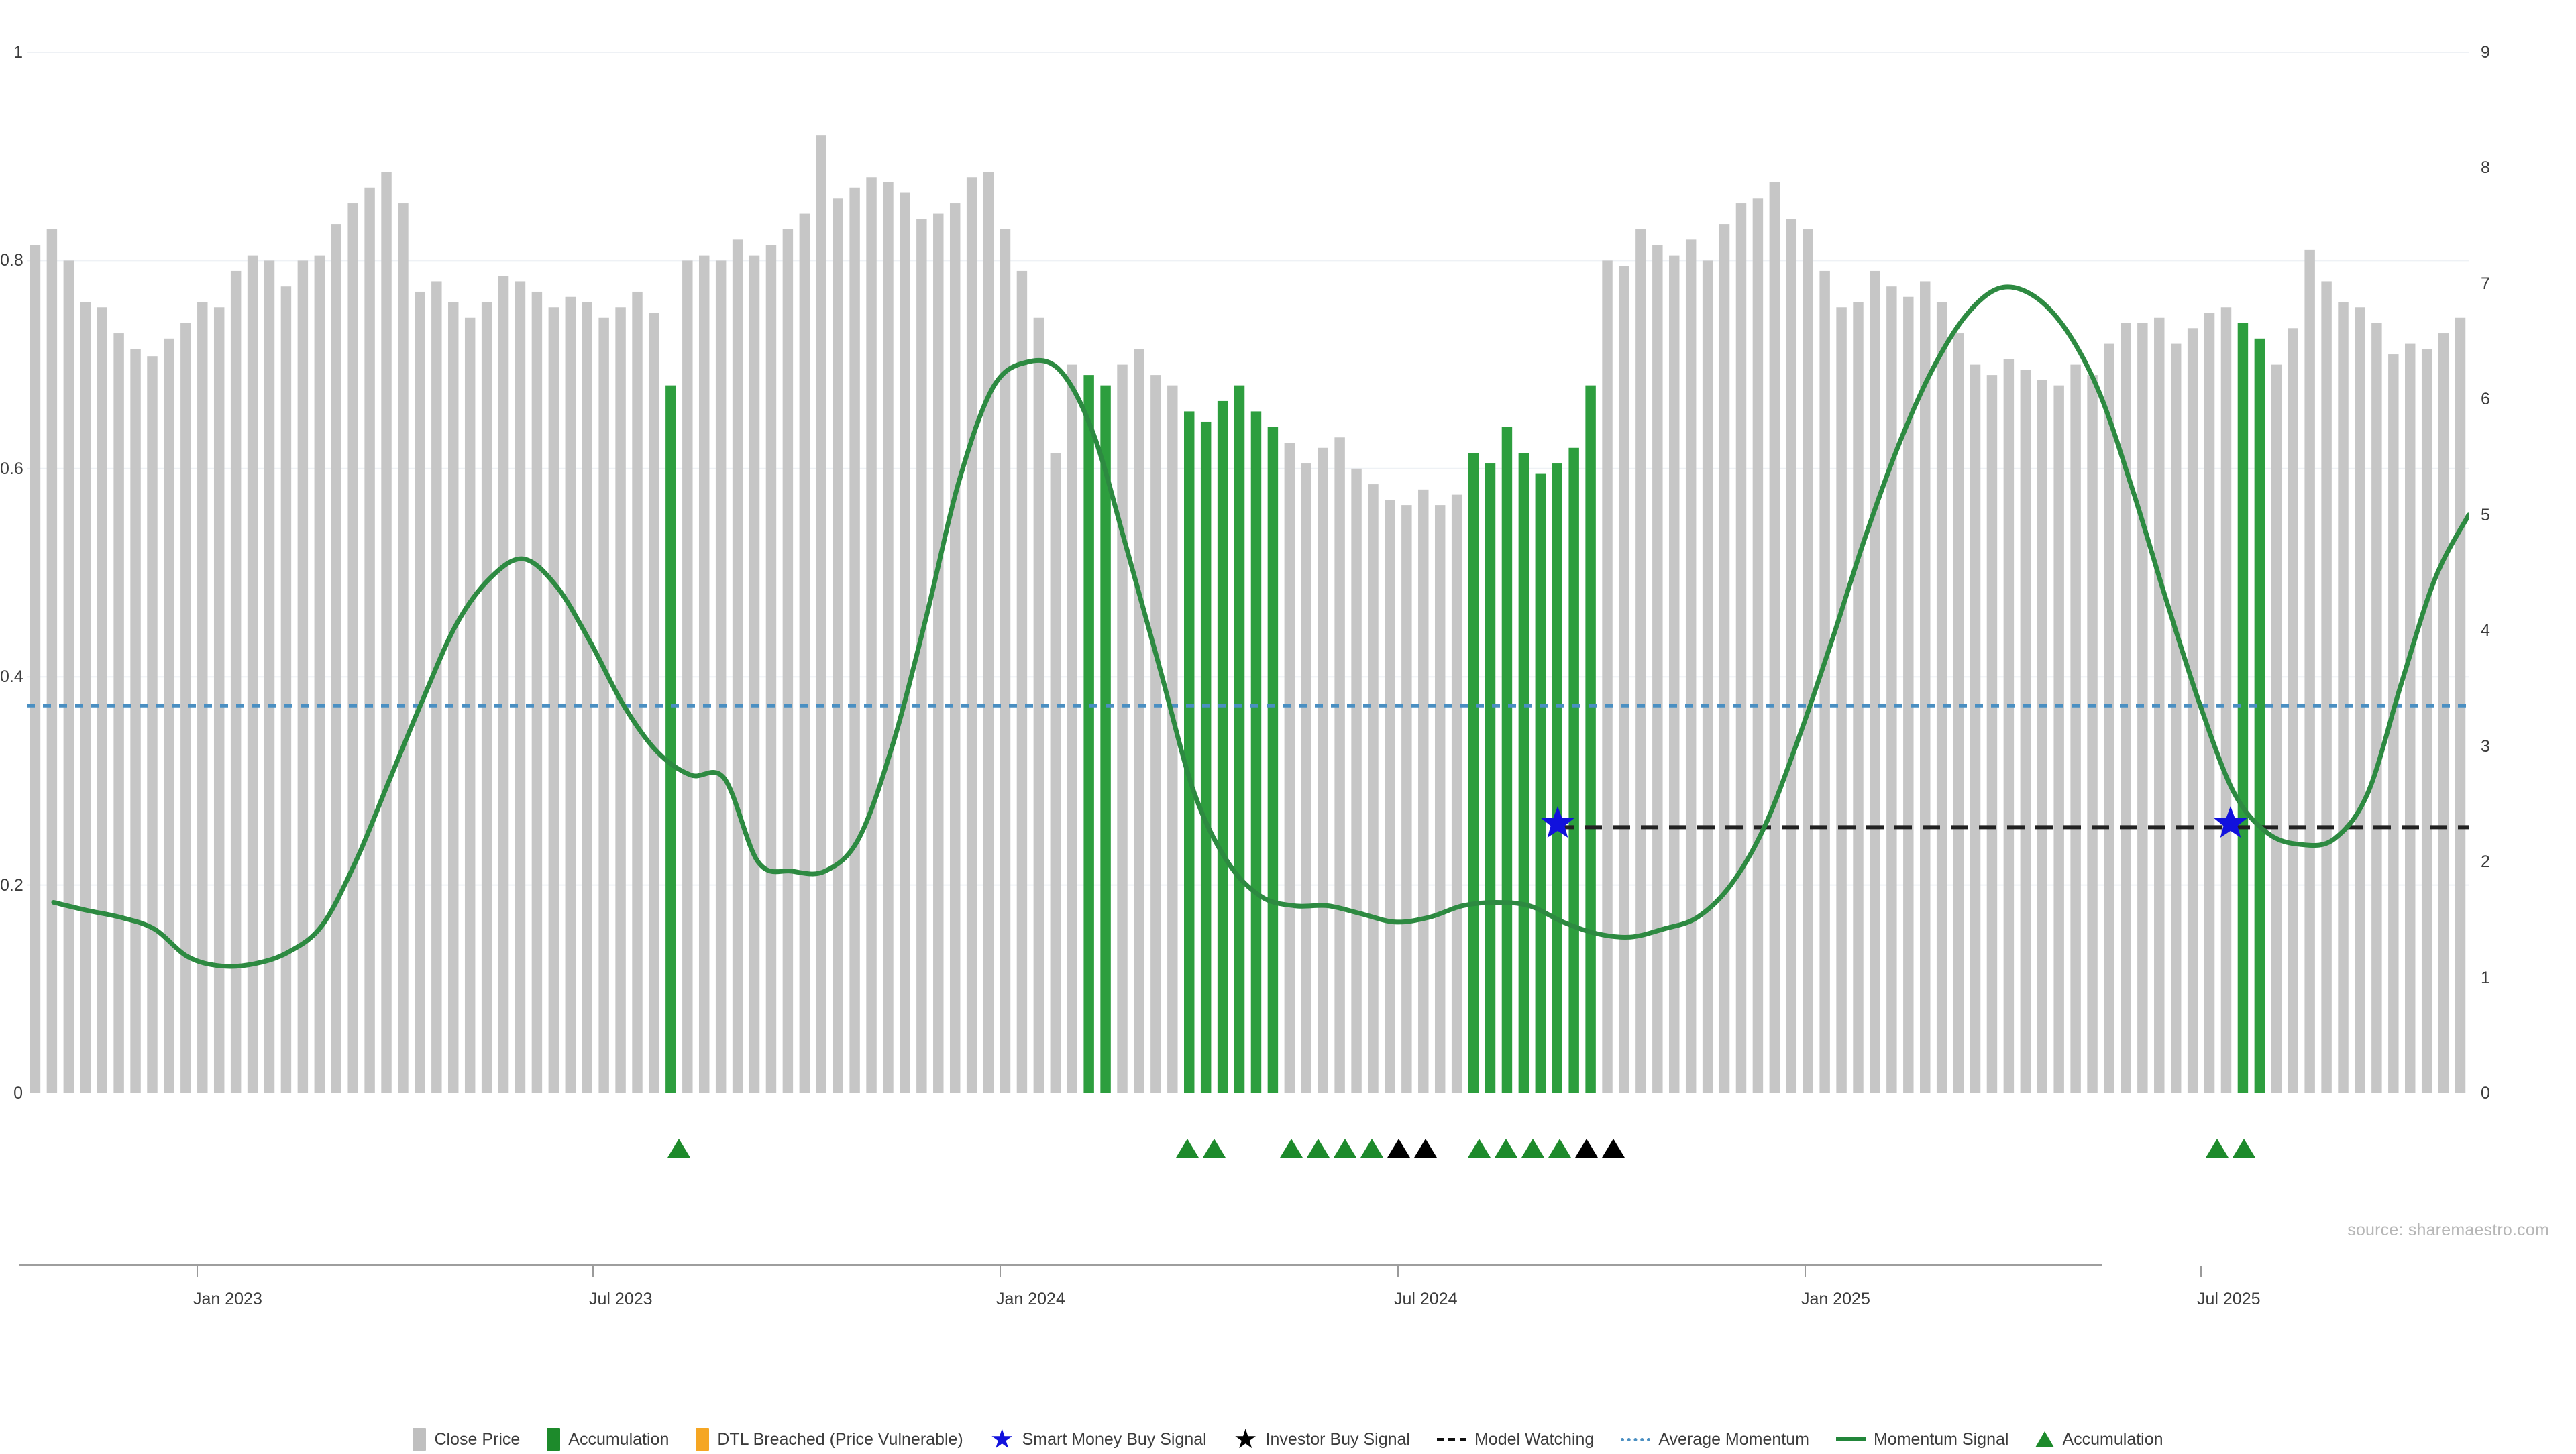  Describe the element at coordinates (703, 1439) in the screenshot. I see `legend-swatch-rect-icon` at that location.